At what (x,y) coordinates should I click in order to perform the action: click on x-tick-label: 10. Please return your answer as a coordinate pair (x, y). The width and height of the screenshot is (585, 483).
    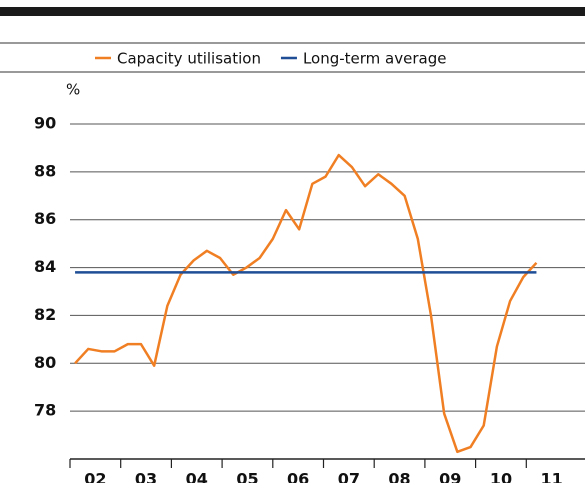
    Looking at the image, I should click on (501, 476).